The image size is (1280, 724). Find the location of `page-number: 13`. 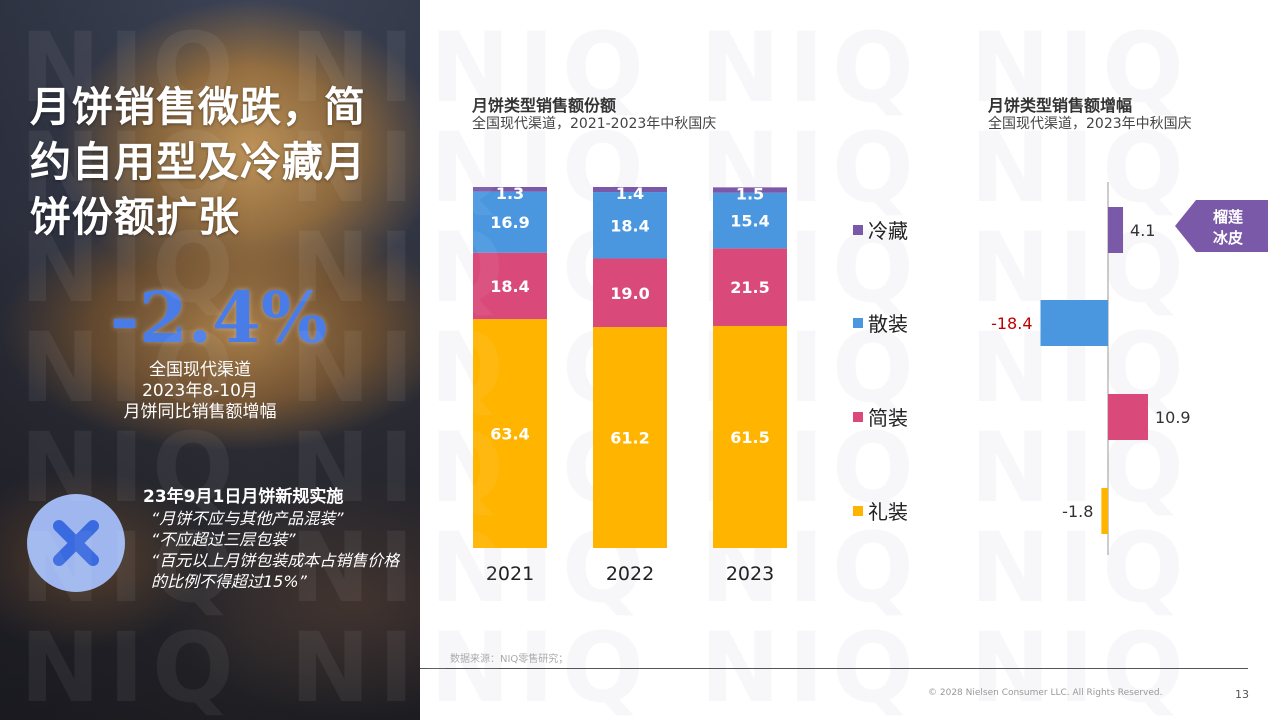

page-number: 13 is located at coordinates (1242, 694).